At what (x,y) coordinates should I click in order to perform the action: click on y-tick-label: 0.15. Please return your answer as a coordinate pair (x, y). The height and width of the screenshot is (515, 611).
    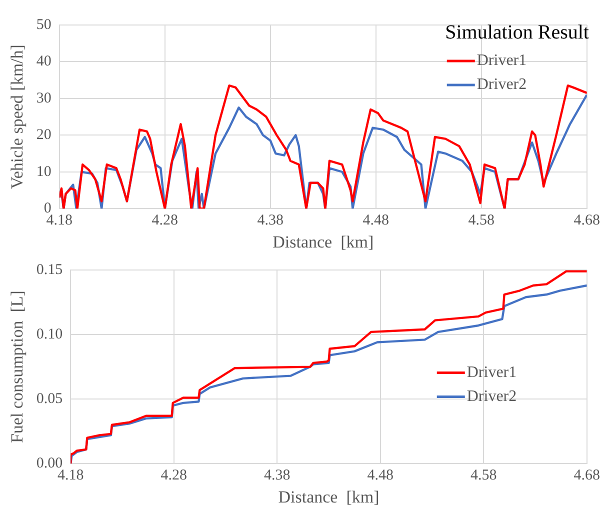
    Looking at the image, I should click on (49, 270).